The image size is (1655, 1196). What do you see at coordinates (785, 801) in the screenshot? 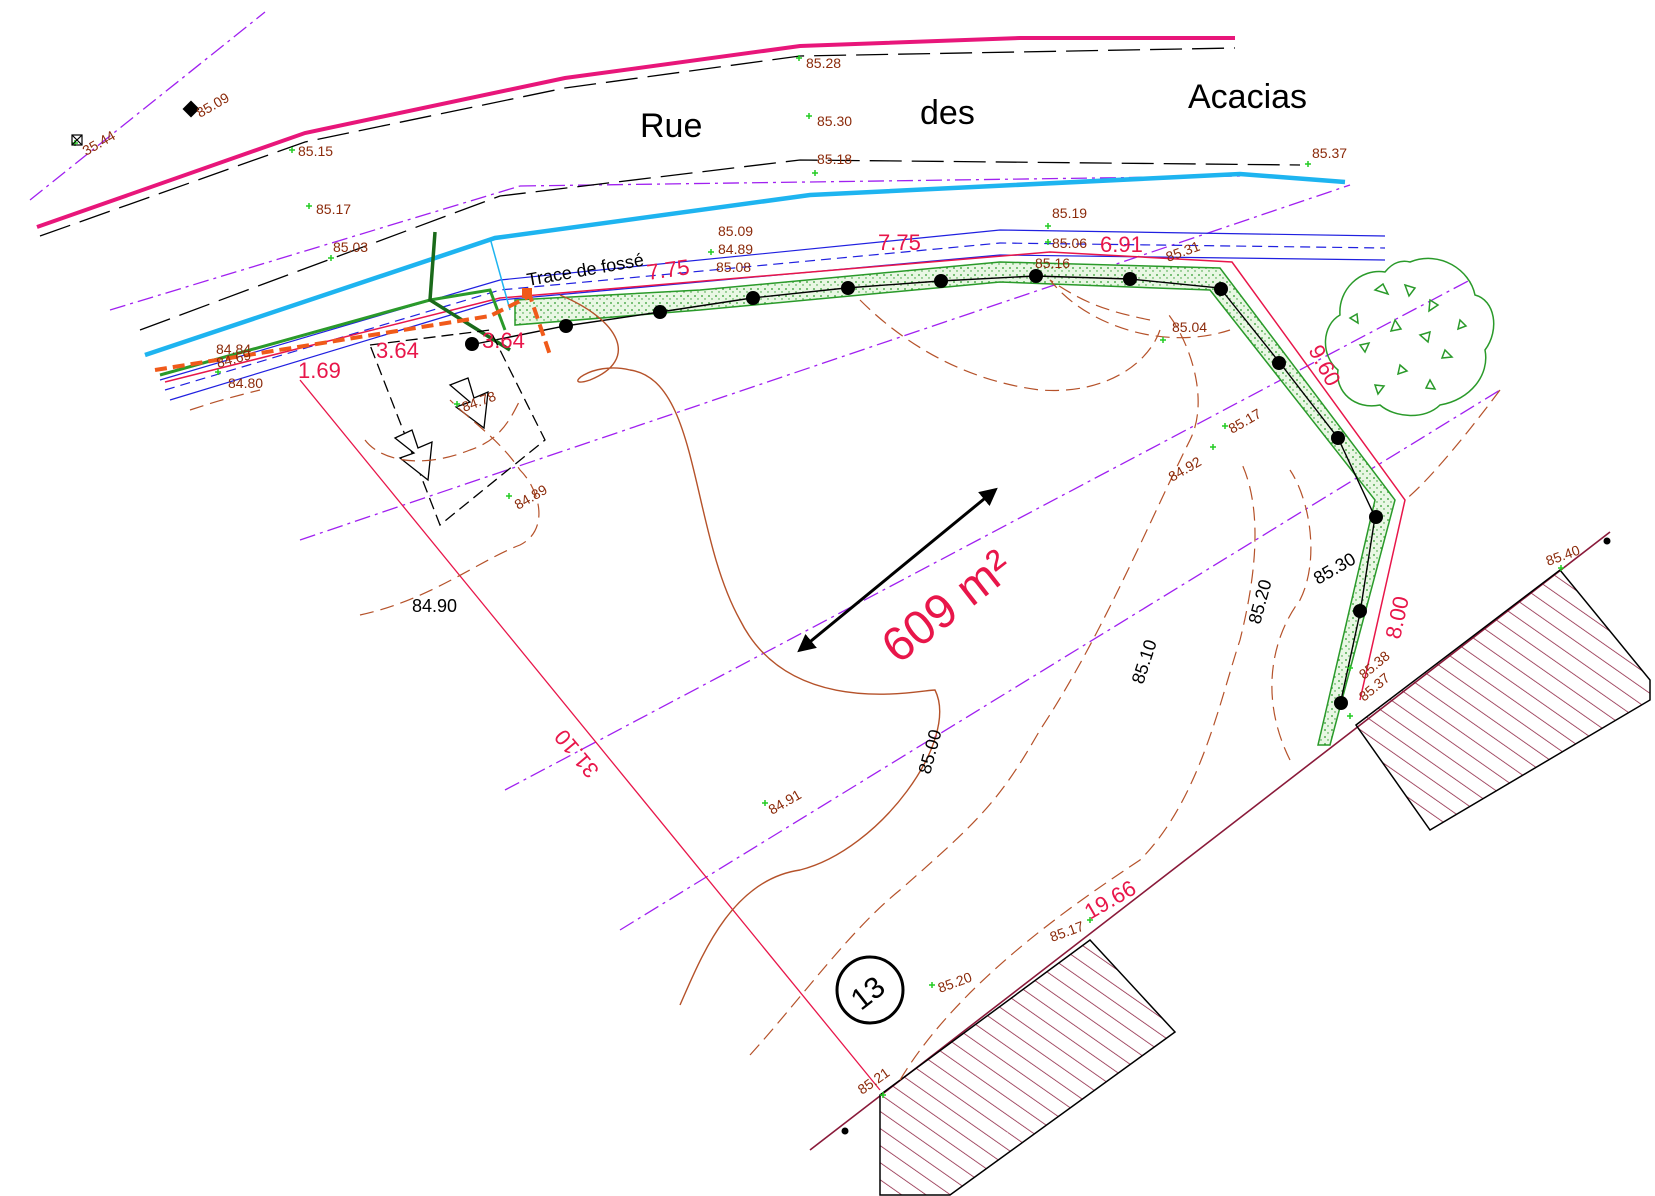
I see `svg-text: 84.91` at bounding box center [785, 801].